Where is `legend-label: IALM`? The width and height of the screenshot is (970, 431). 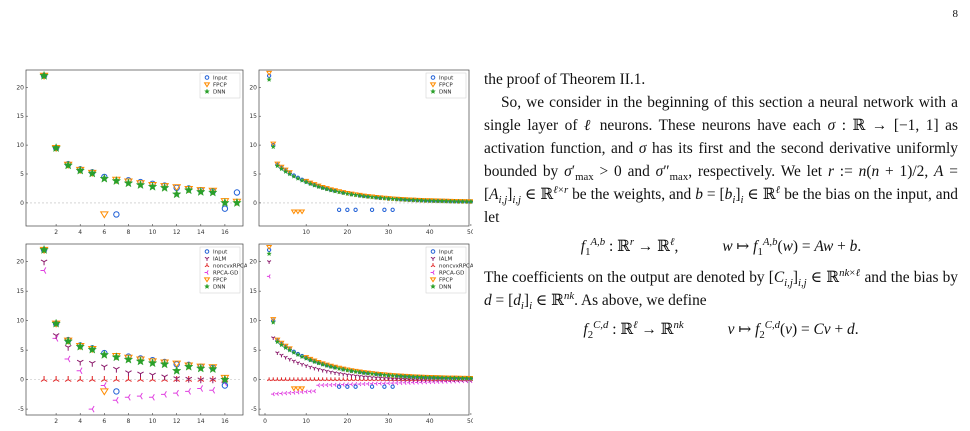
legend-label: IALM is located at coordinates (219, 260).